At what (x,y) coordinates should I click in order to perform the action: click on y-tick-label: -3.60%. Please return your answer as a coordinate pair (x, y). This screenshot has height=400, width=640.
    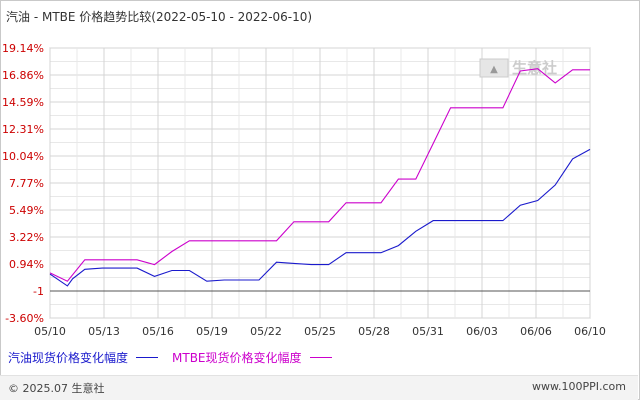
    Looking at the image, I should click on (24, 318).